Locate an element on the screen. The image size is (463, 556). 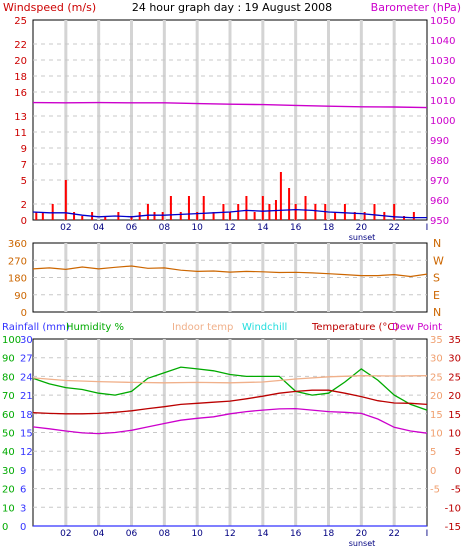
temp-panel-x-tick-label: 22 is located at coordinates (393, 534).